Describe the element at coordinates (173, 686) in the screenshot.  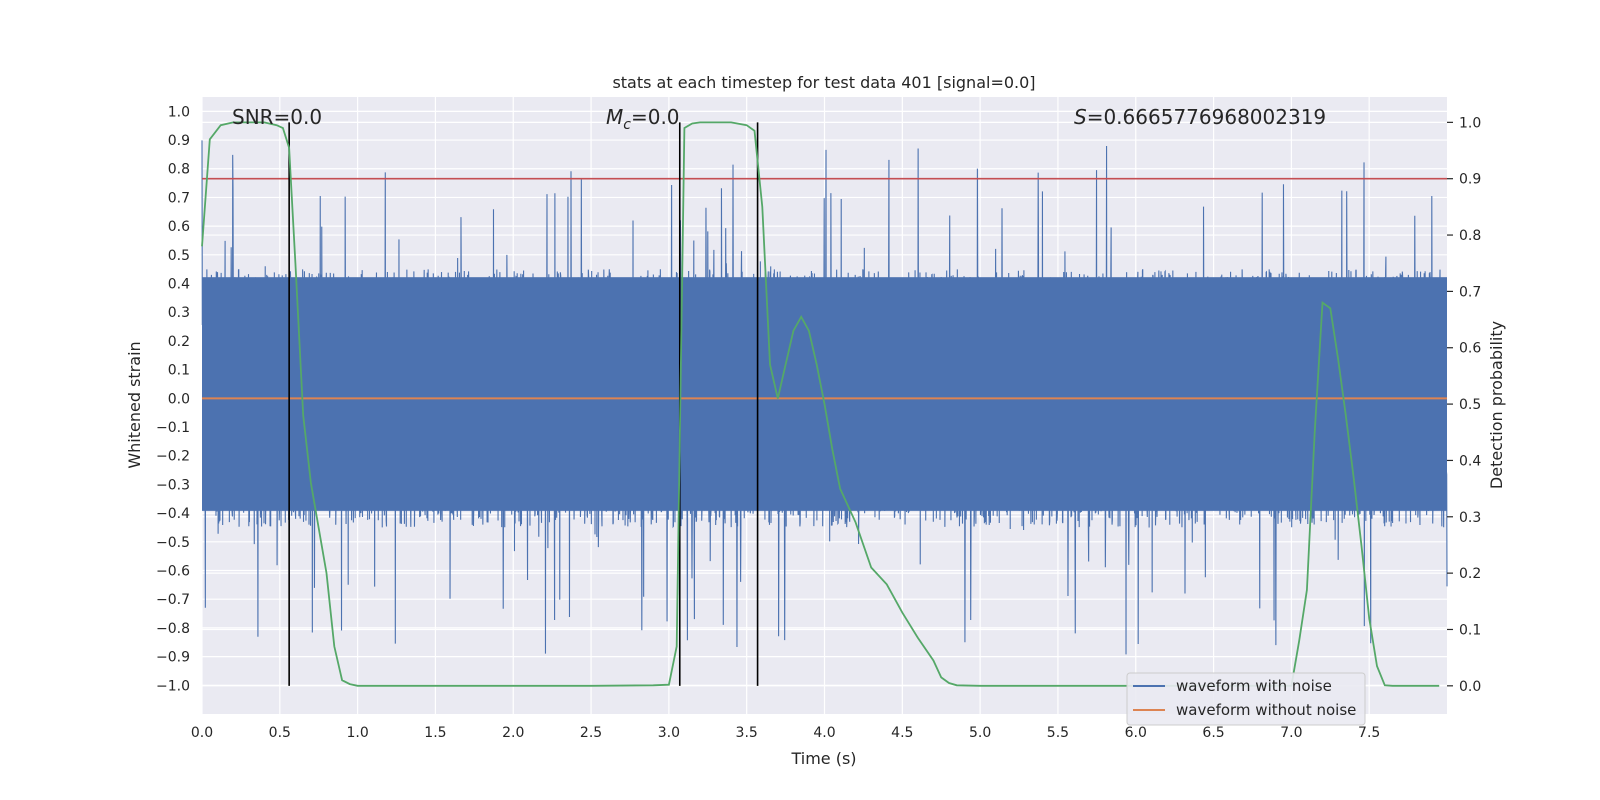
I see `y-tick-label: −1.0` at that location.